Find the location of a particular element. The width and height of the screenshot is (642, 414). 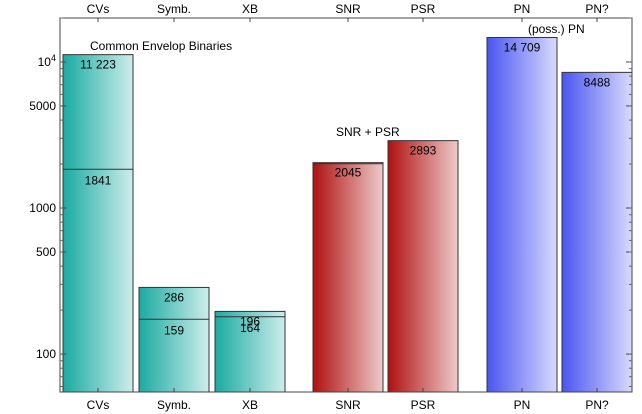

y-tick-label: 100 is located at coordinates (46, 354).